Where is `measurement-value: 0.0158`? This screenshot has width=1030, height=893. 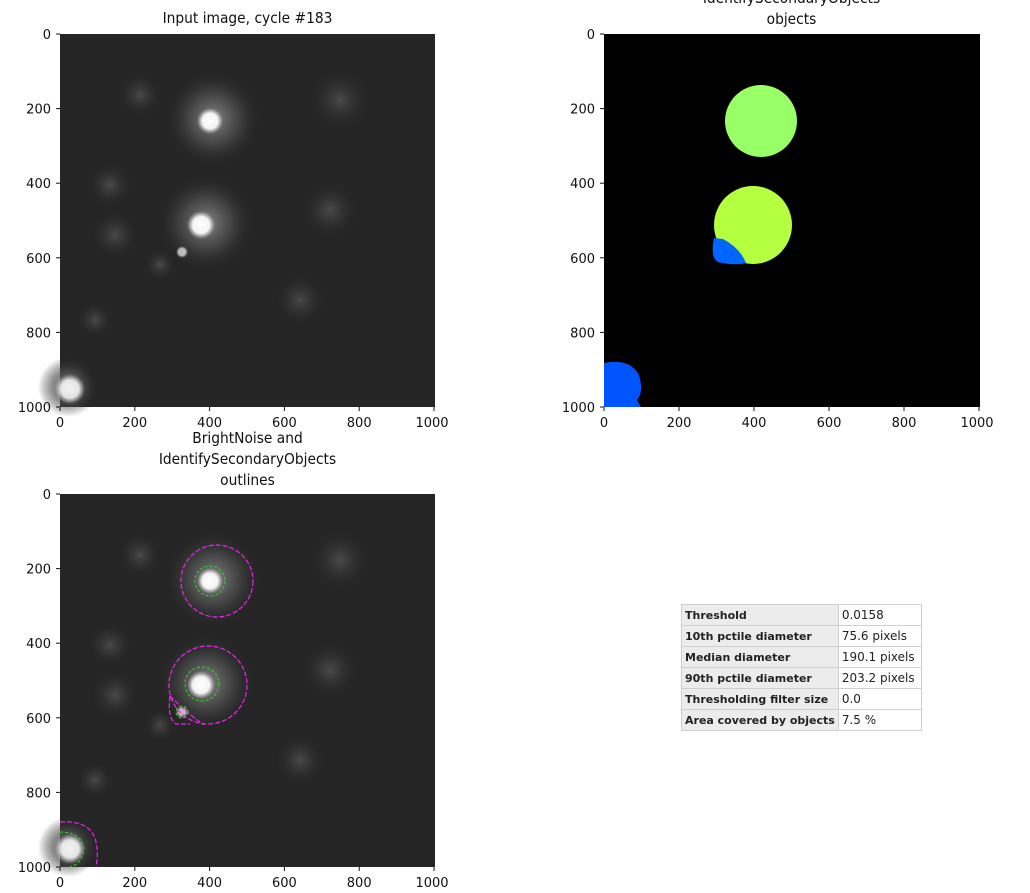 measurement-value: 0.0158 is located at coordinates (879, 615).